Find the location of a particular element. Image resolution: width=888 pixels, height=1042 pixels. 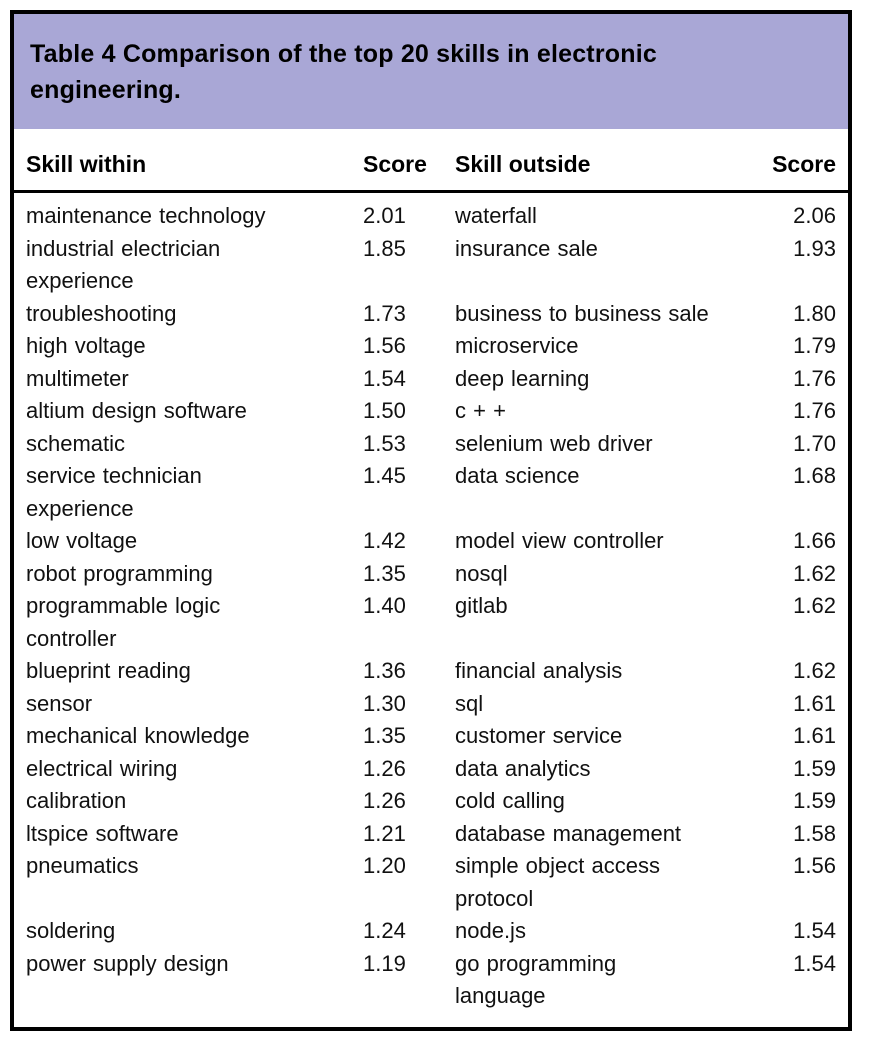

cell-skill-outside: microservice is located at coordinates (517, 345).